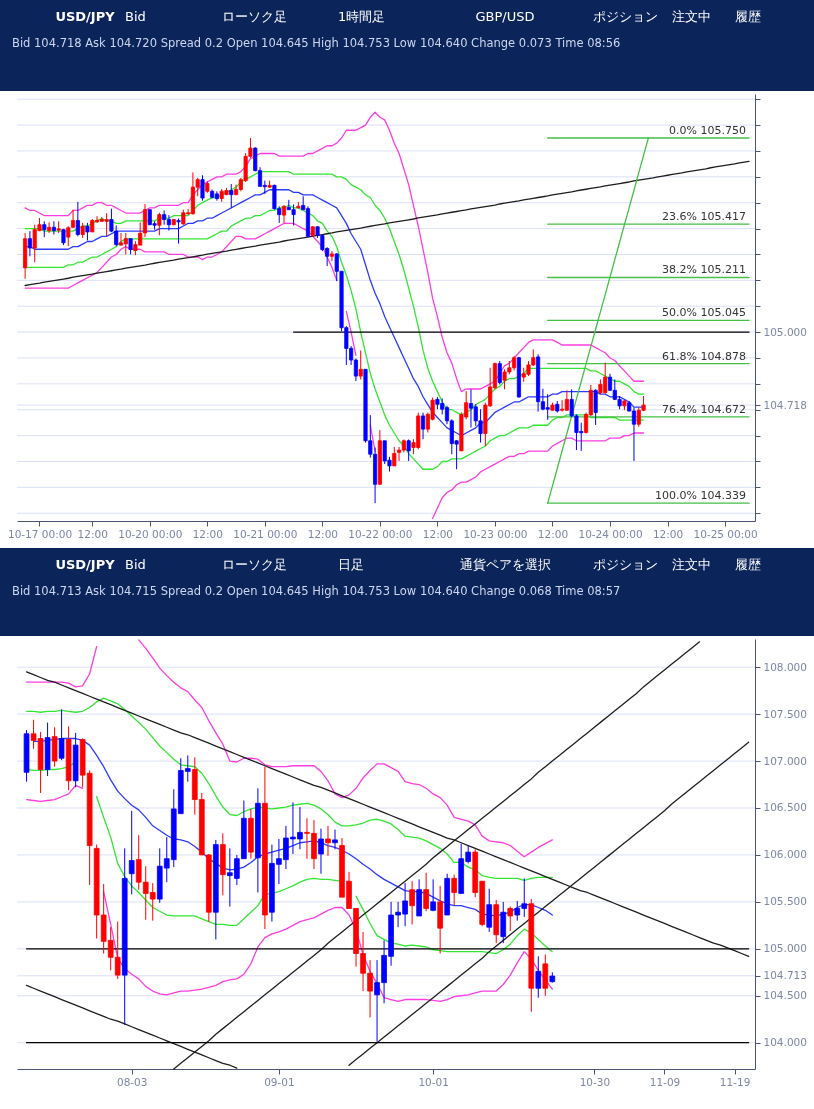 The width and height of the screenshot is (814, 1109). Describe the element at coordinates (785, 975) in the screenshot. I see `y-tick-label: 104.713` at that location.